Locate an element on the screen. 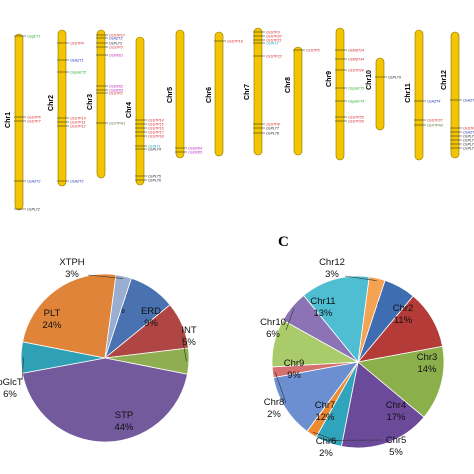 The height and width of the screenshot is (474, 474). gene-label: OsAZT2 is located at coordinates (33, 181).